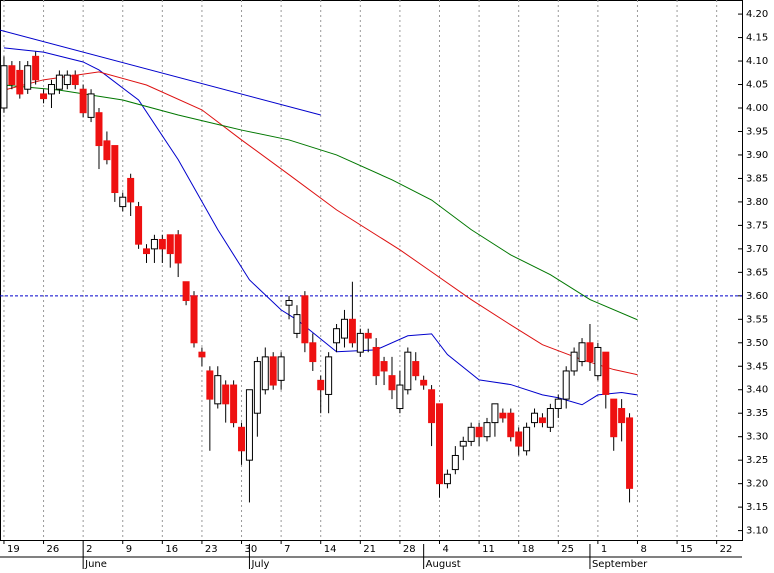 This screenshot has height=573, width=774. What do you see at coordinates (330, 549) in the screenshot?
I see `x-tick-label: 14` at bounding box center [330, 549].